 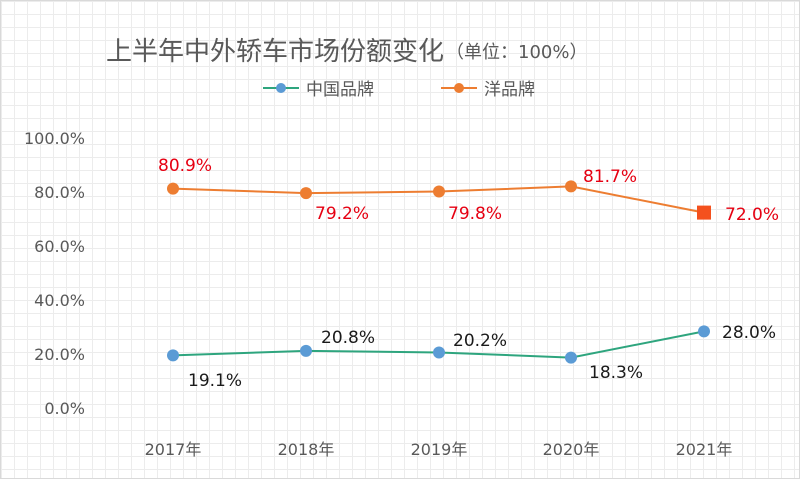 What do you see at coordinates (54, 273) in the screenshot?
I see `y-axis: 0.0% 20.0% 40.0% 60.0% 80.0% 100.0%` at bounding box center [54, 273].